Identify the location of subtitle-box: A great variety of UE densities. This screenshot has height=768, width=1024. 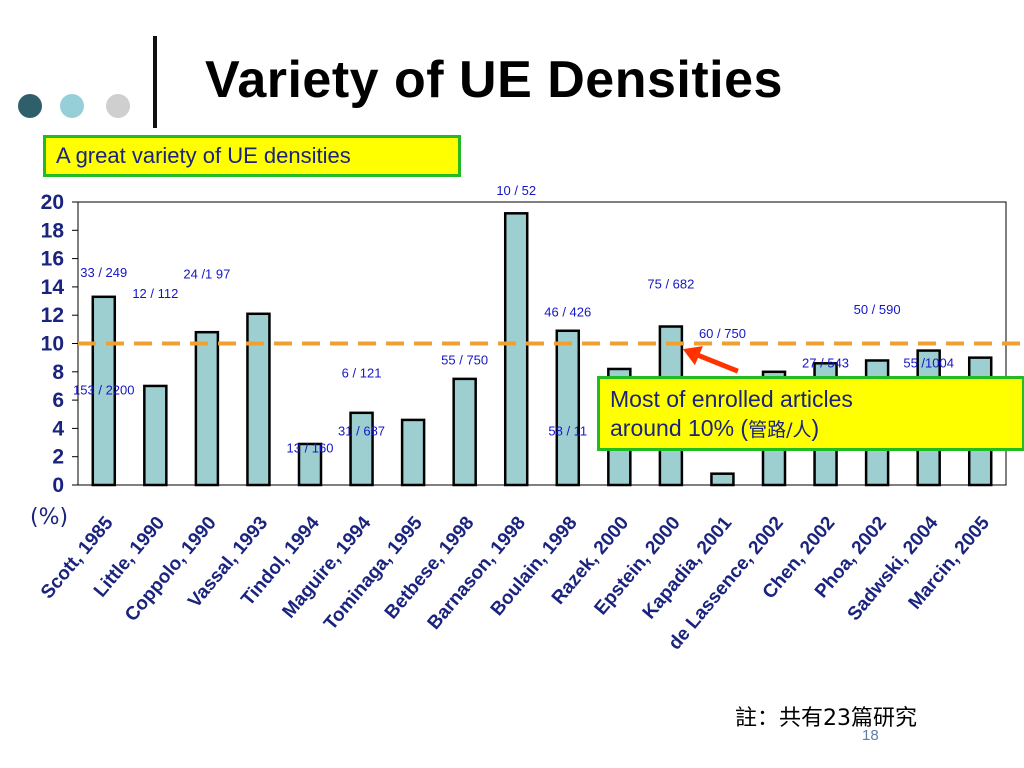
(252, 156).